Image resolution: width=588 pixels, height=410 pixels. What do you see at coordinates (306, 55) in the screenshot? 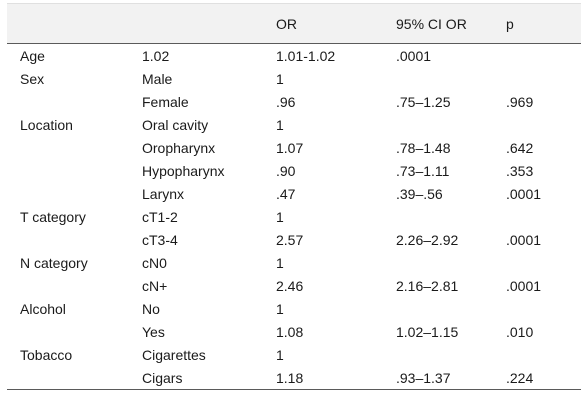
I see `cell-or: 1.01-1.02` at bounding box center [306, 55].